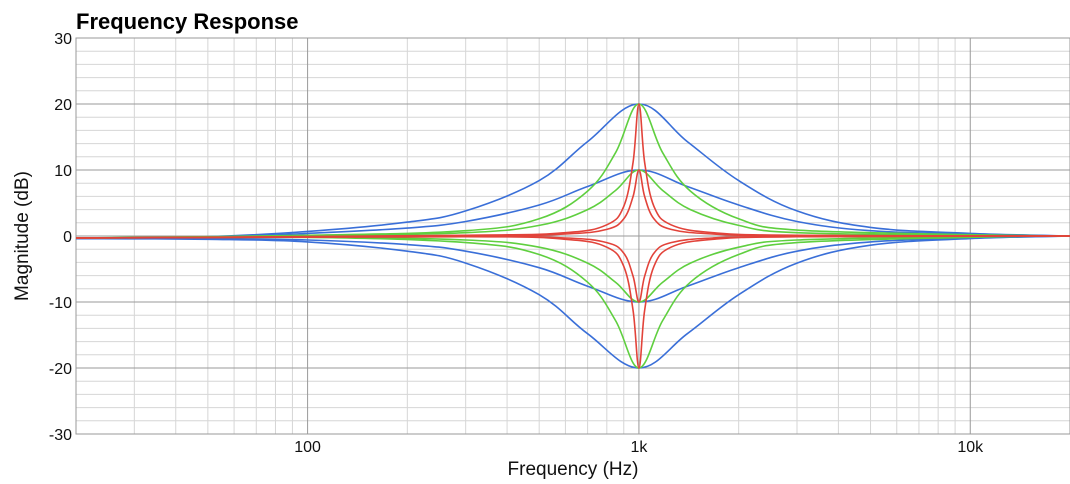  What do you see at coordinates (970, 447) in the screenshot?
I see `x-tick-label: 10k` at bounding box center [970, 447].